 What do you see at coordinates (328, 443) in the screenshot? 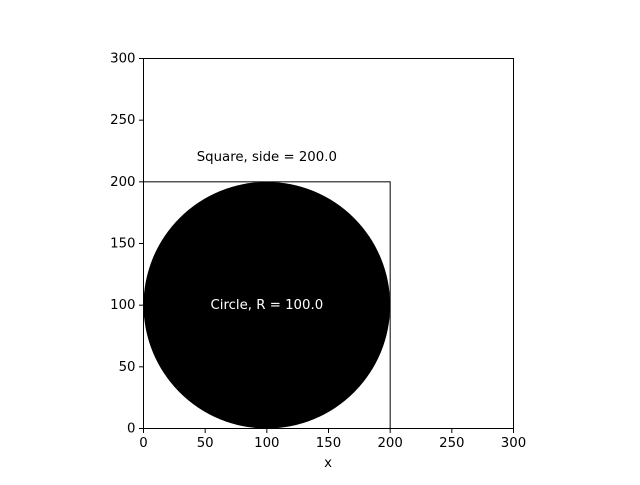
I see `x-tick-label: 150` at bounding box center [328, 443].